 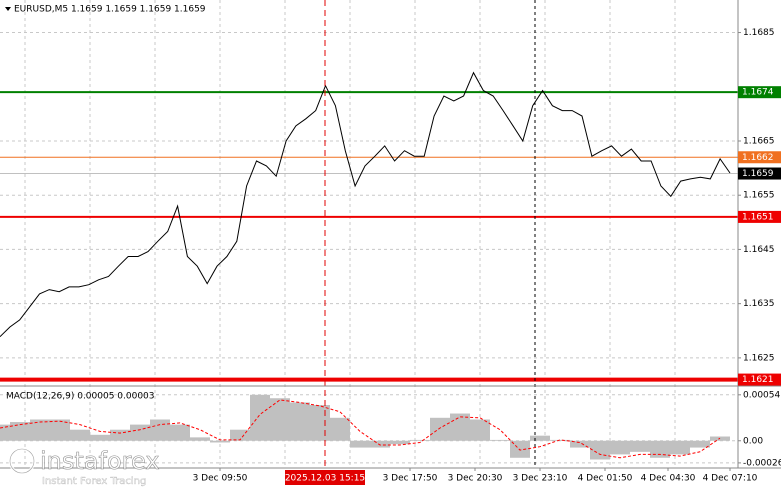 What do you see at coordinates (410, 479) in the screenshot?
I see `x-tick-label: 3 Dec 17:50` at bounding box center [410, 479].